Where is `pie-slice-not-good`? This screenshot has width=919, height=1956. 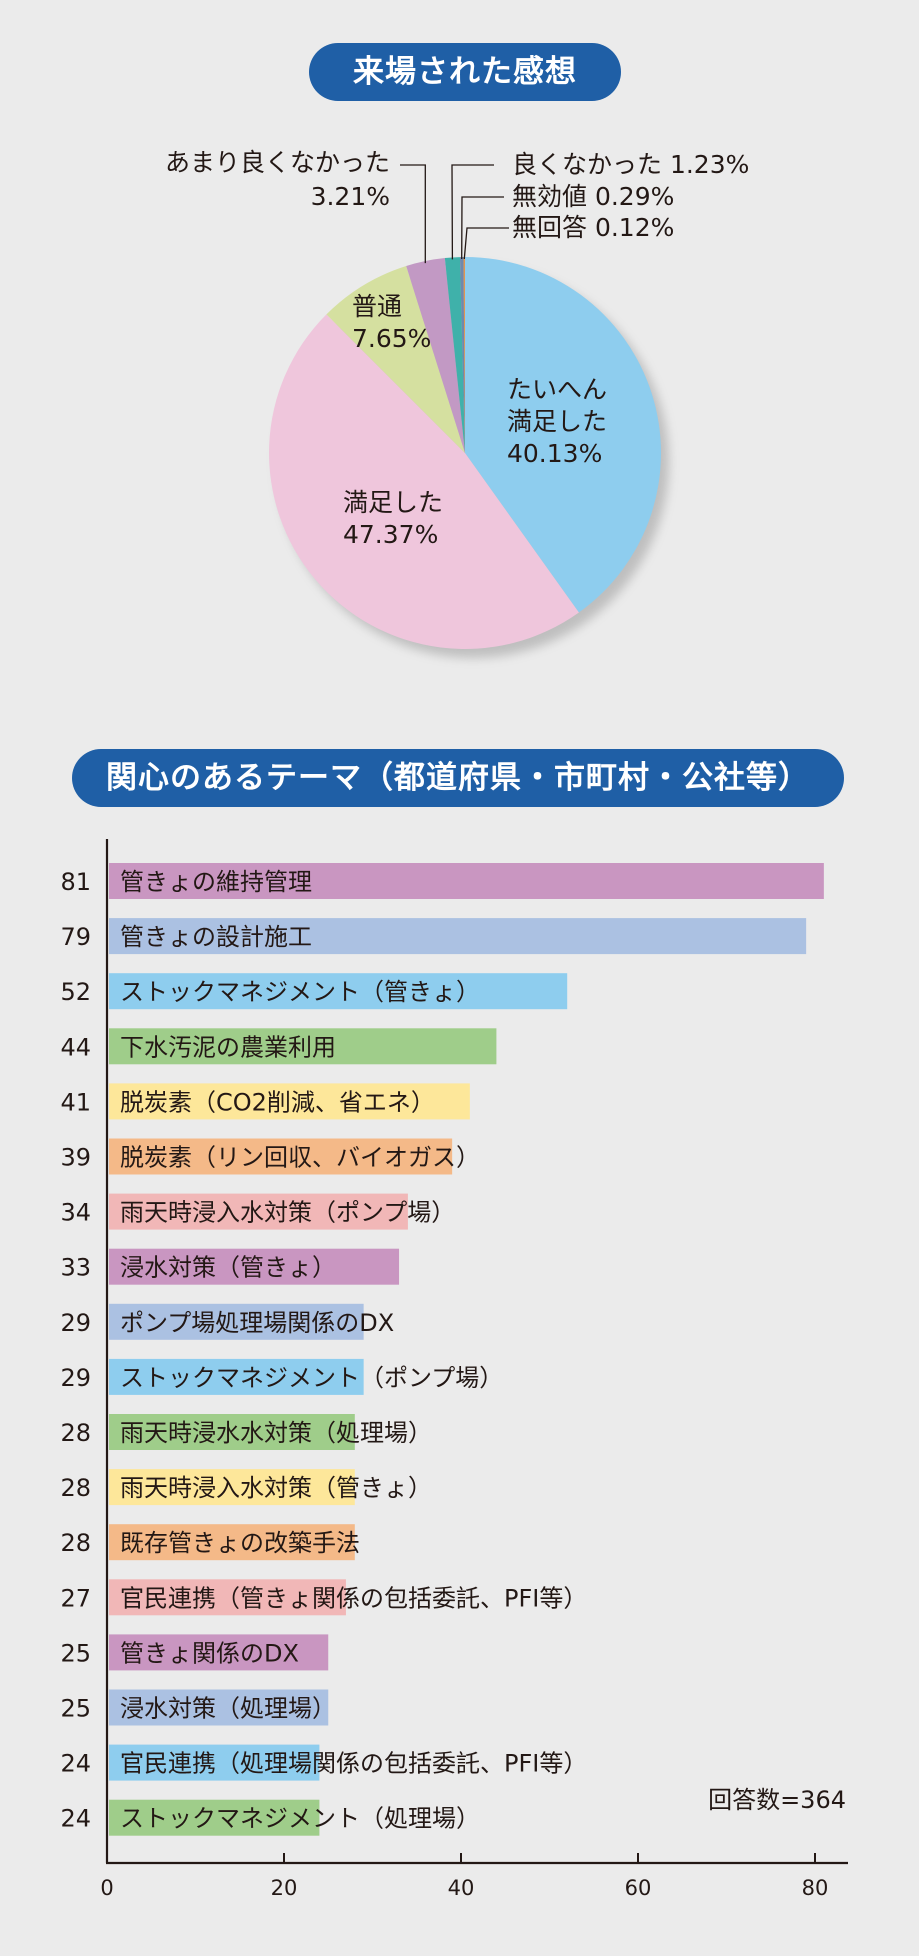 pie-slice-not-good is located at coordinates (454, 355).